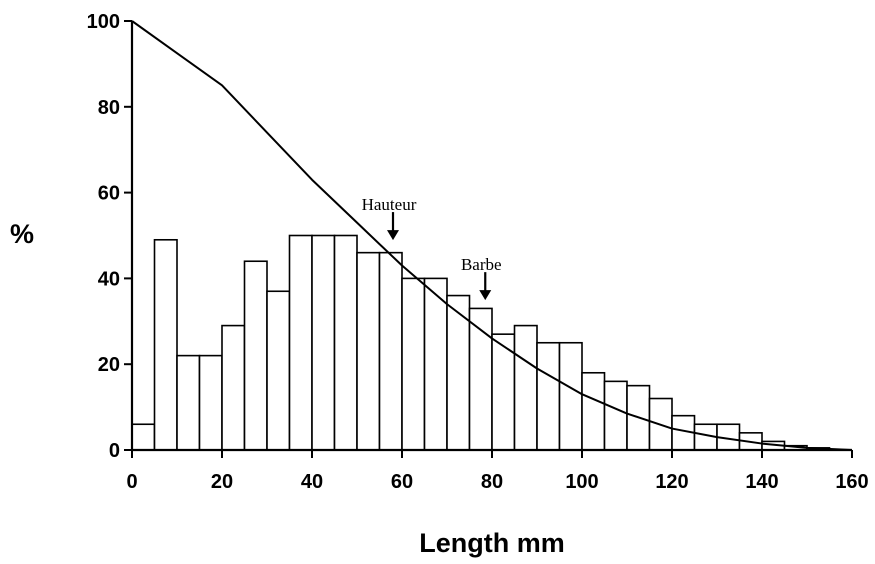  I want to click on y-tick-label: 100, so click(103, 22).